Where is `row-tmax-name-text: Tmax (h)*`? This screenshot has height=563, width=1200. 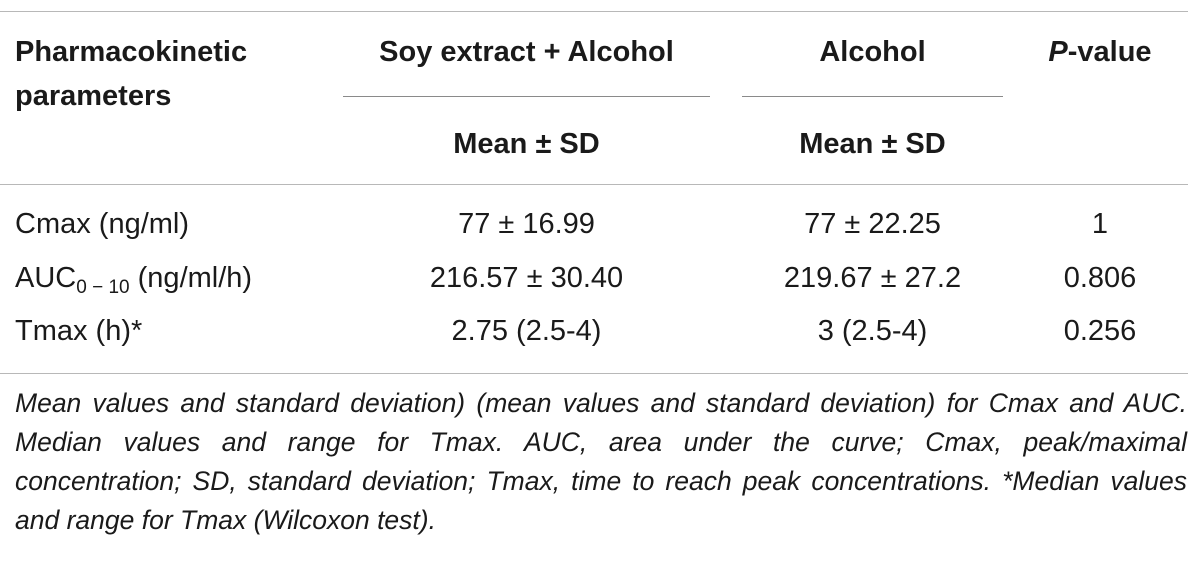 row-tmax-name-text: Tmax (h)* is located at coordinates (79, 331).